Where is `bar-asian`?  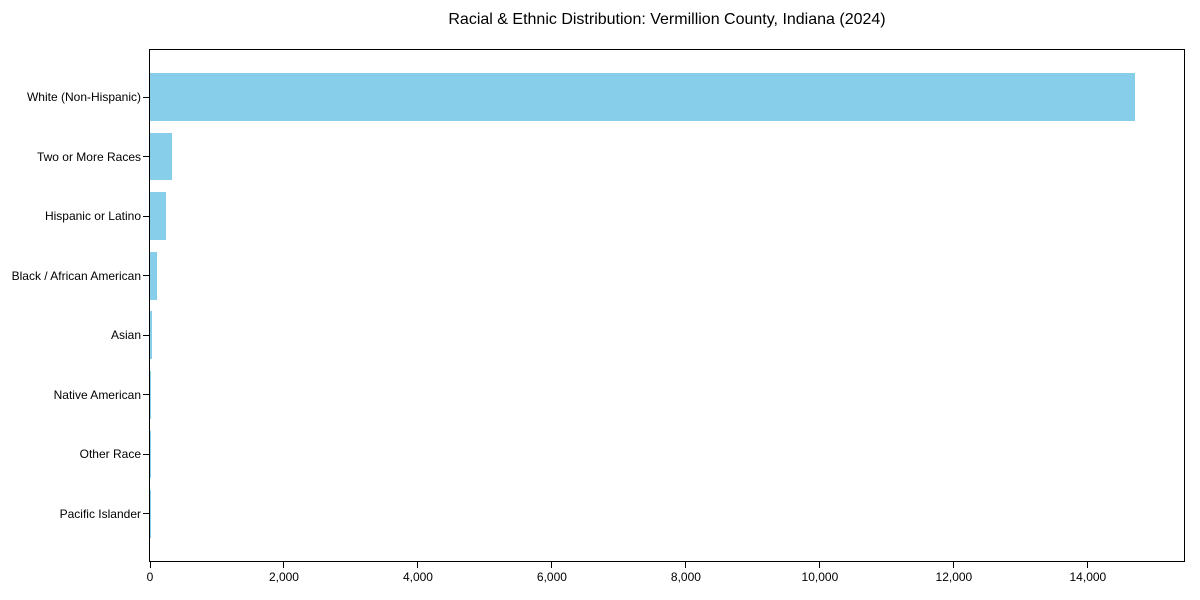 bar-asian is located at coordinates (151, 335).